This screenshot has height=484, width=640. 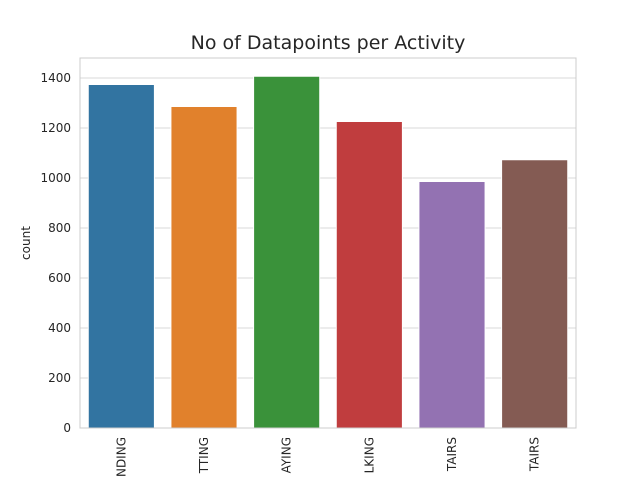 I want to click on y-tick-label: 400, so click(x=59, y=328).